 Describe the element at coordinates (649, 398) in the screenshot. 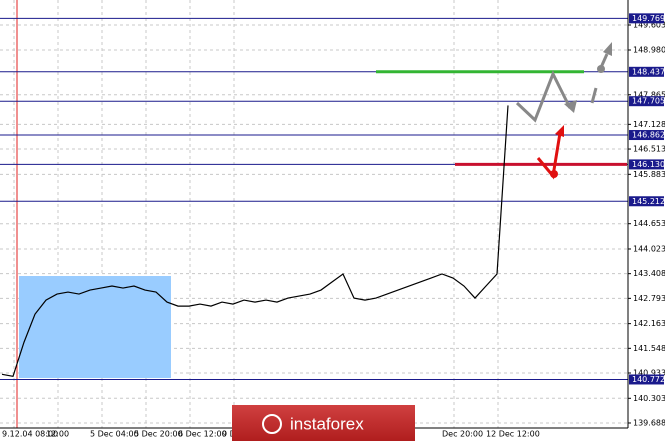

I see `y-tick-label: 140.303` at that location.